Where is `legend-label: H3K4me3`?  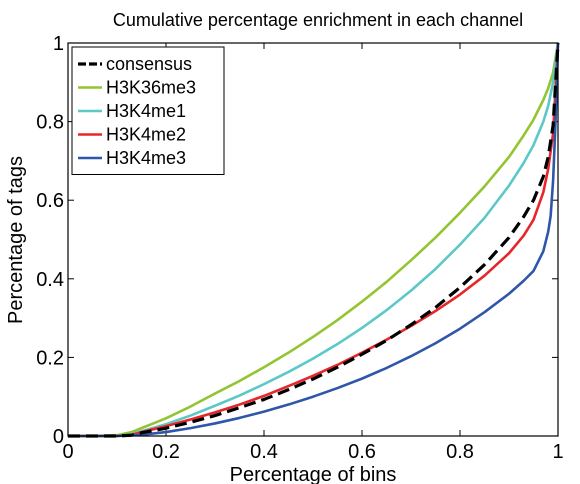 legend-label: H3K4me3 is located at coordinates (146, 158).